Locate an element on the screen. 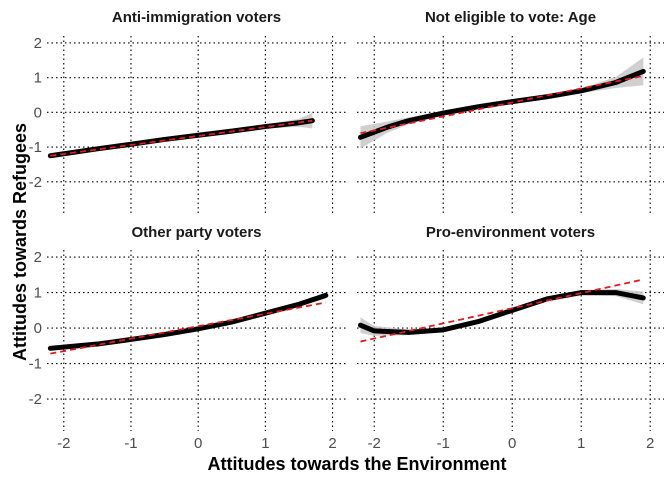 The image size is (672, 485). linear-fit-line-not-eligible-to-vote-age is located at coordinates (502, 105).